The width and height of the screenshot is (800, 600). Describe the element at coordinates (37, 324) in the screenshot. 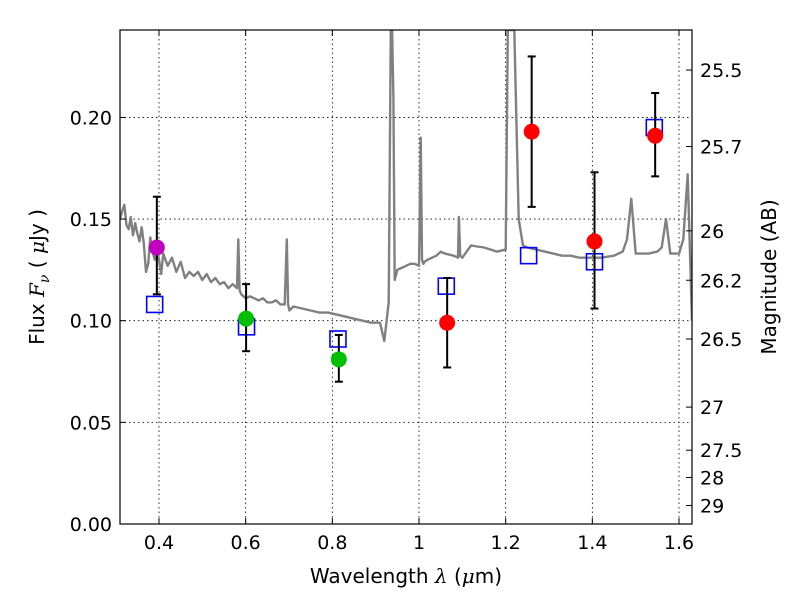

I see `y-axis-label-word: Flux` at that location.